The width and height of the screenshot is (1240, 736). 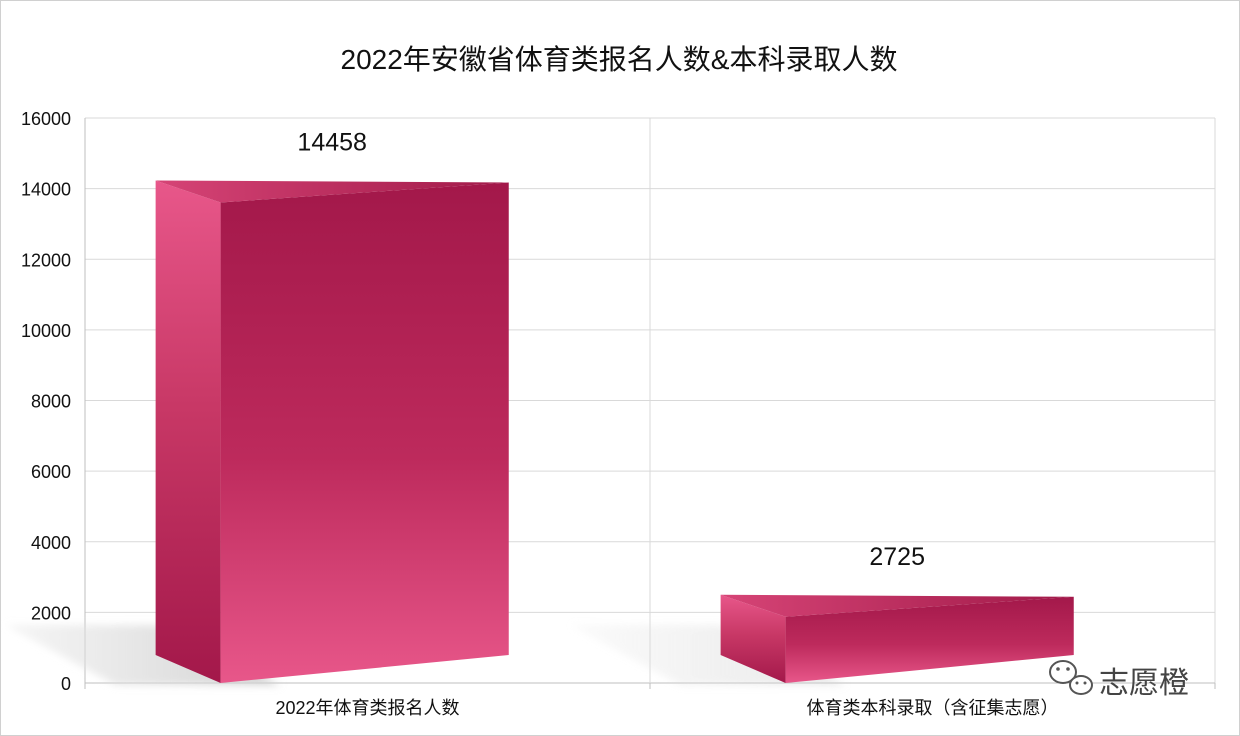 I want to click on y-tick-label-14000: 14000, so click(x=46, y=190).